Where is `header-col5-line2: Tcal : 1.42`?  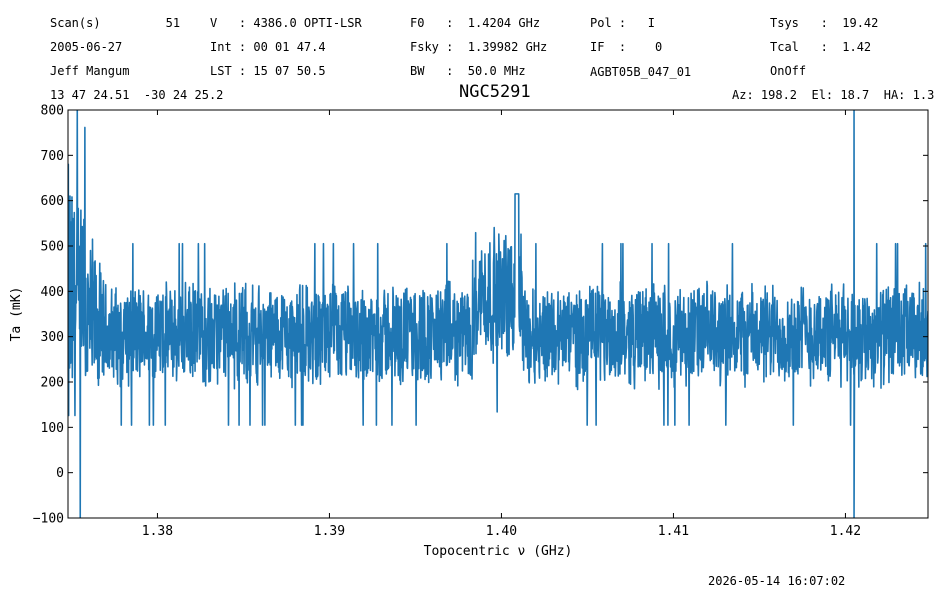 header-col5-line2: Tcal : 1.42 is located at coordinates (821, 47).